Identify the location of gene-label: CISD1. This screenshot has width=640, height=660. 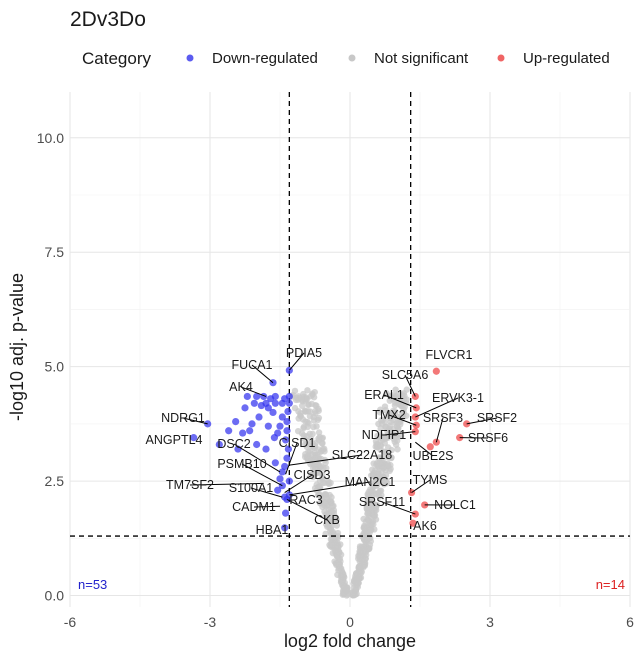
(297, 443).